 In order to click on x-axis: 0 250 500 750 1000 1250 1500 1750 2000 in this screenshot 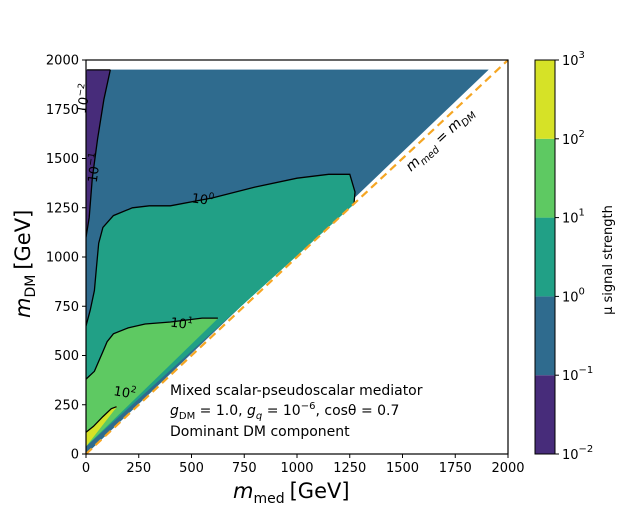, I will do `click(303, 465)`.